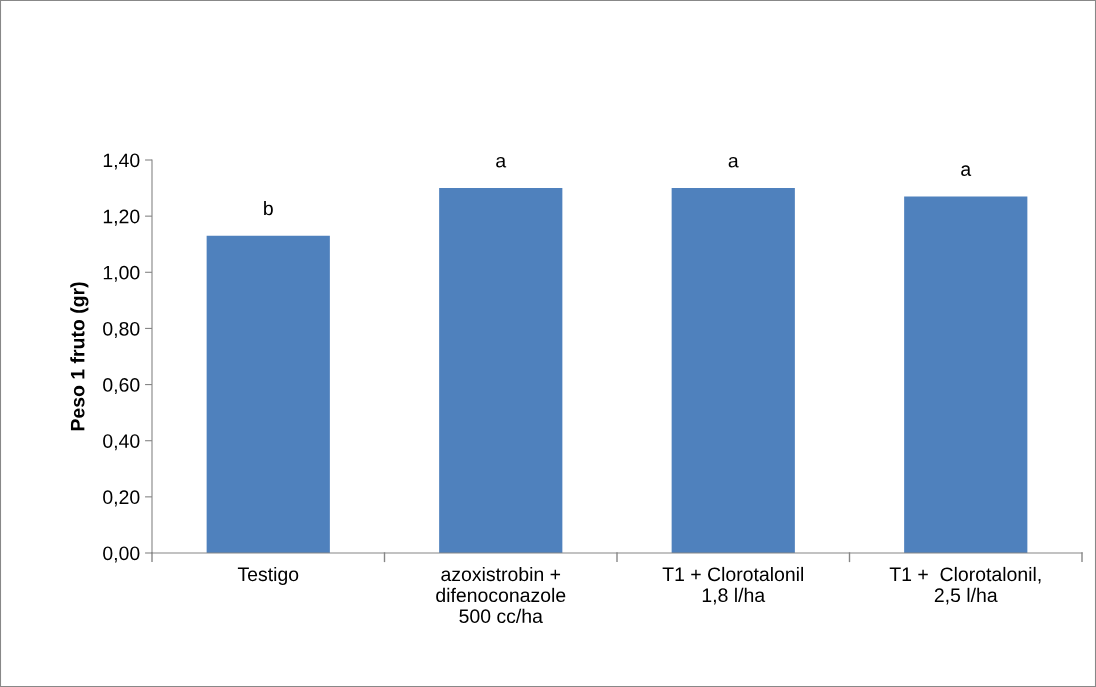  Describe the element at coordinates (79, 356) in the screenshot. I see `y-axis-title: Peso 1 fruto (gr)` at that location.